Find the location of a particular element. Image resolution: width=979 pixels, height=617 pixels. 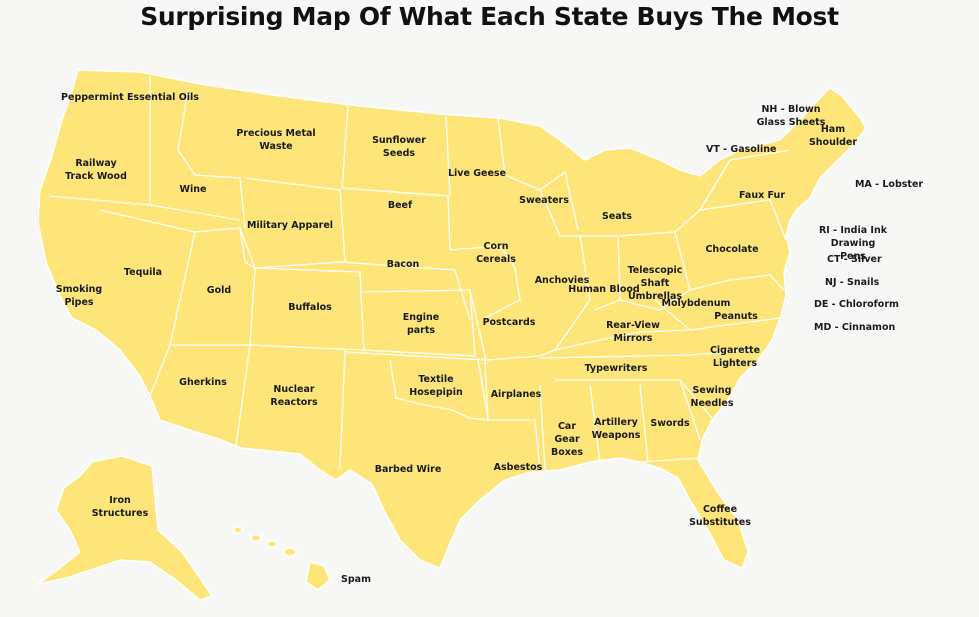

state-label-va: Peanuts is located at coordinates (736, 316).